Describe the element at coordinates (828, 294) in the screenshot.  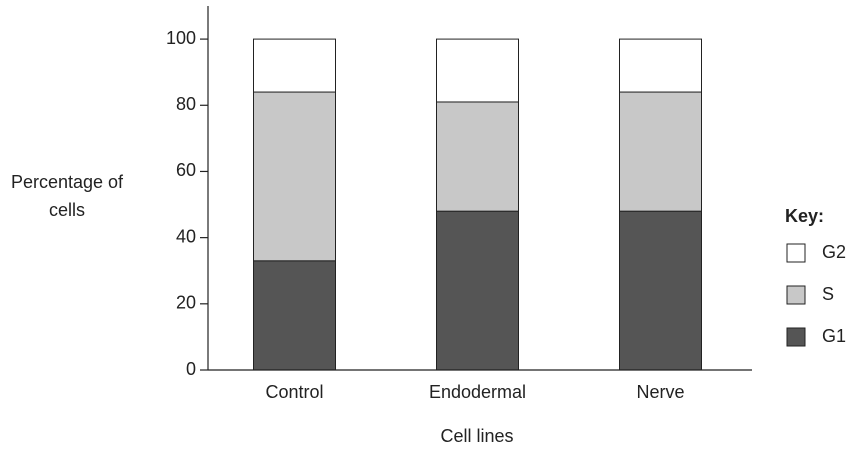
I see `legend-label: S` at that location.